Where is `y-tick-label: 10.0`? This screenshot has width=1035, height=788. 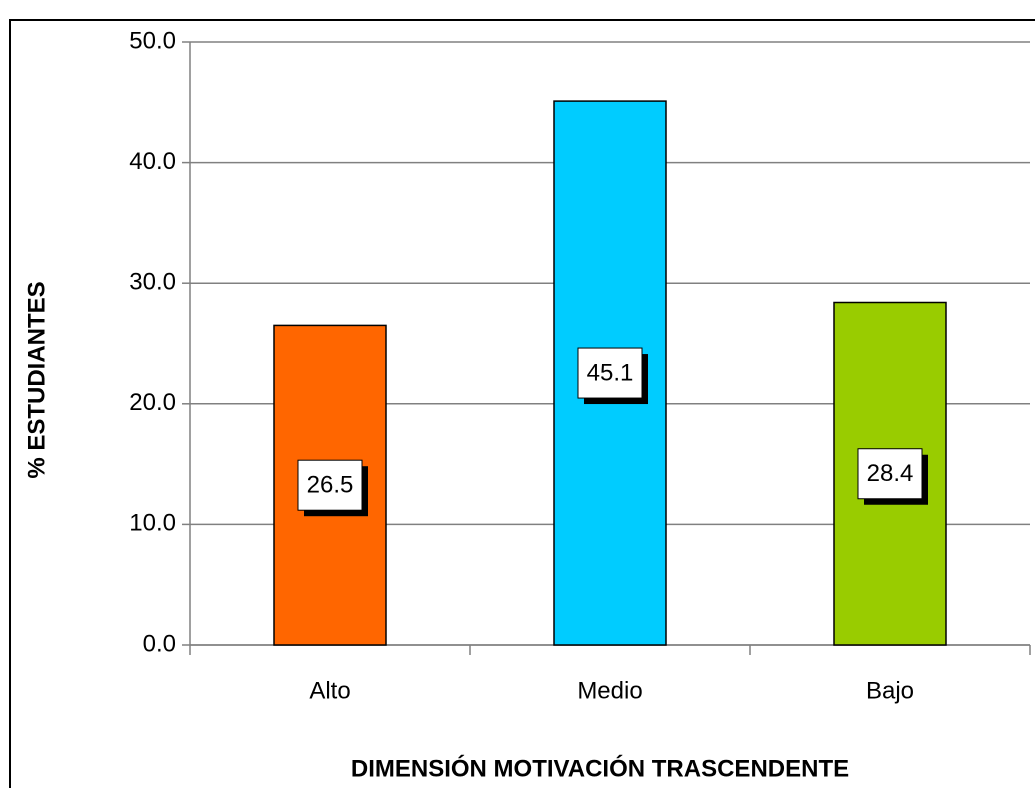 y-tick-label: 10.0 is located at coordinates (152, 523).